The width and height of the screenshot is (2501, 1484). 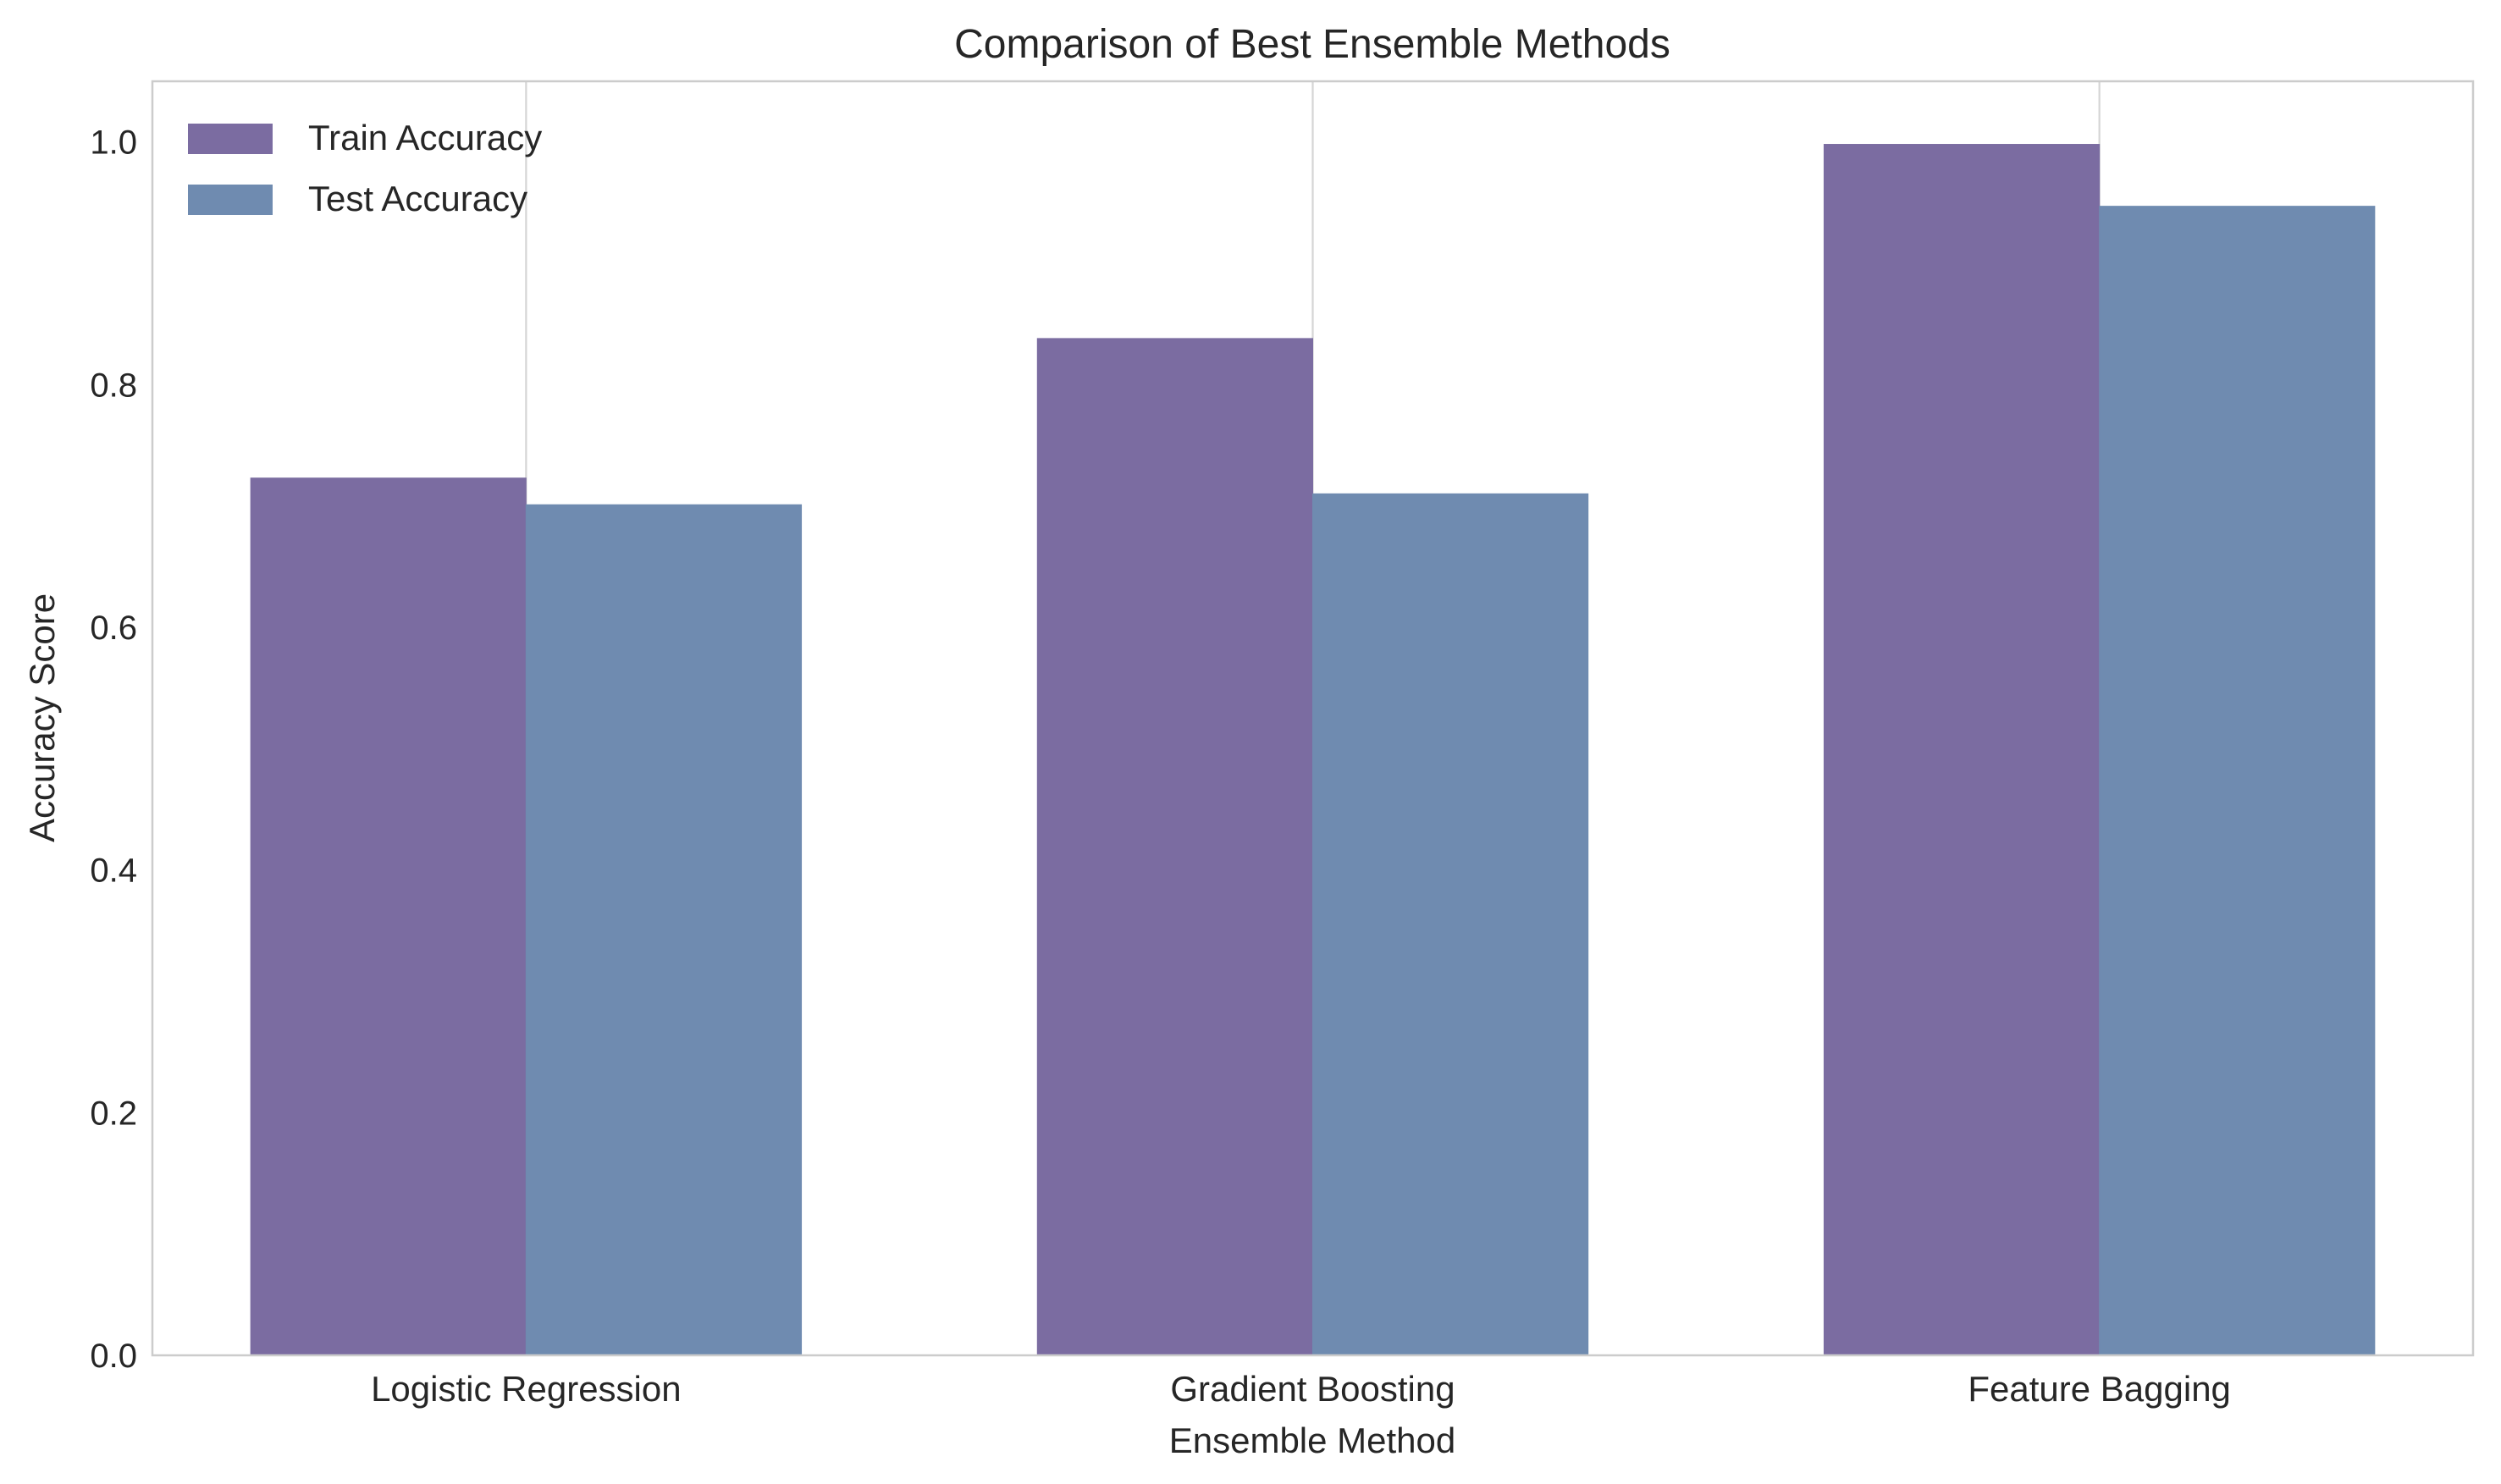 What do you see at coordinates (113, 143) in the screenshot?
I see `y-tick-label: 1.0` at bounding box center [113, 143].